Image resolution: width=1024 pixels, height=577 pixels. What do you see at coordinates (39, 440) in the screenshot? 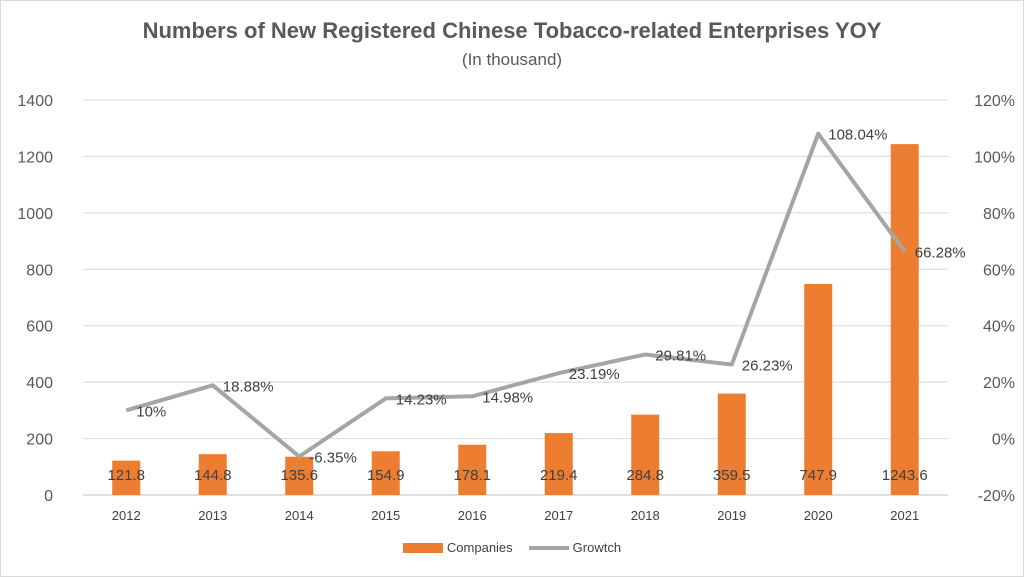
I see `left-tick-label: 200` at bounding box center [39, 440].